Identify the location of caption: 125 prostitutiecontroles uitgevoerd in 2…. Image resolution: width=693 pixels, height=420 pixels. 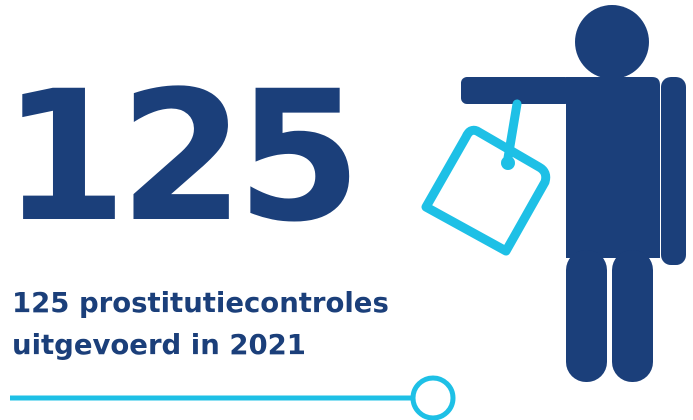
(247, 324).